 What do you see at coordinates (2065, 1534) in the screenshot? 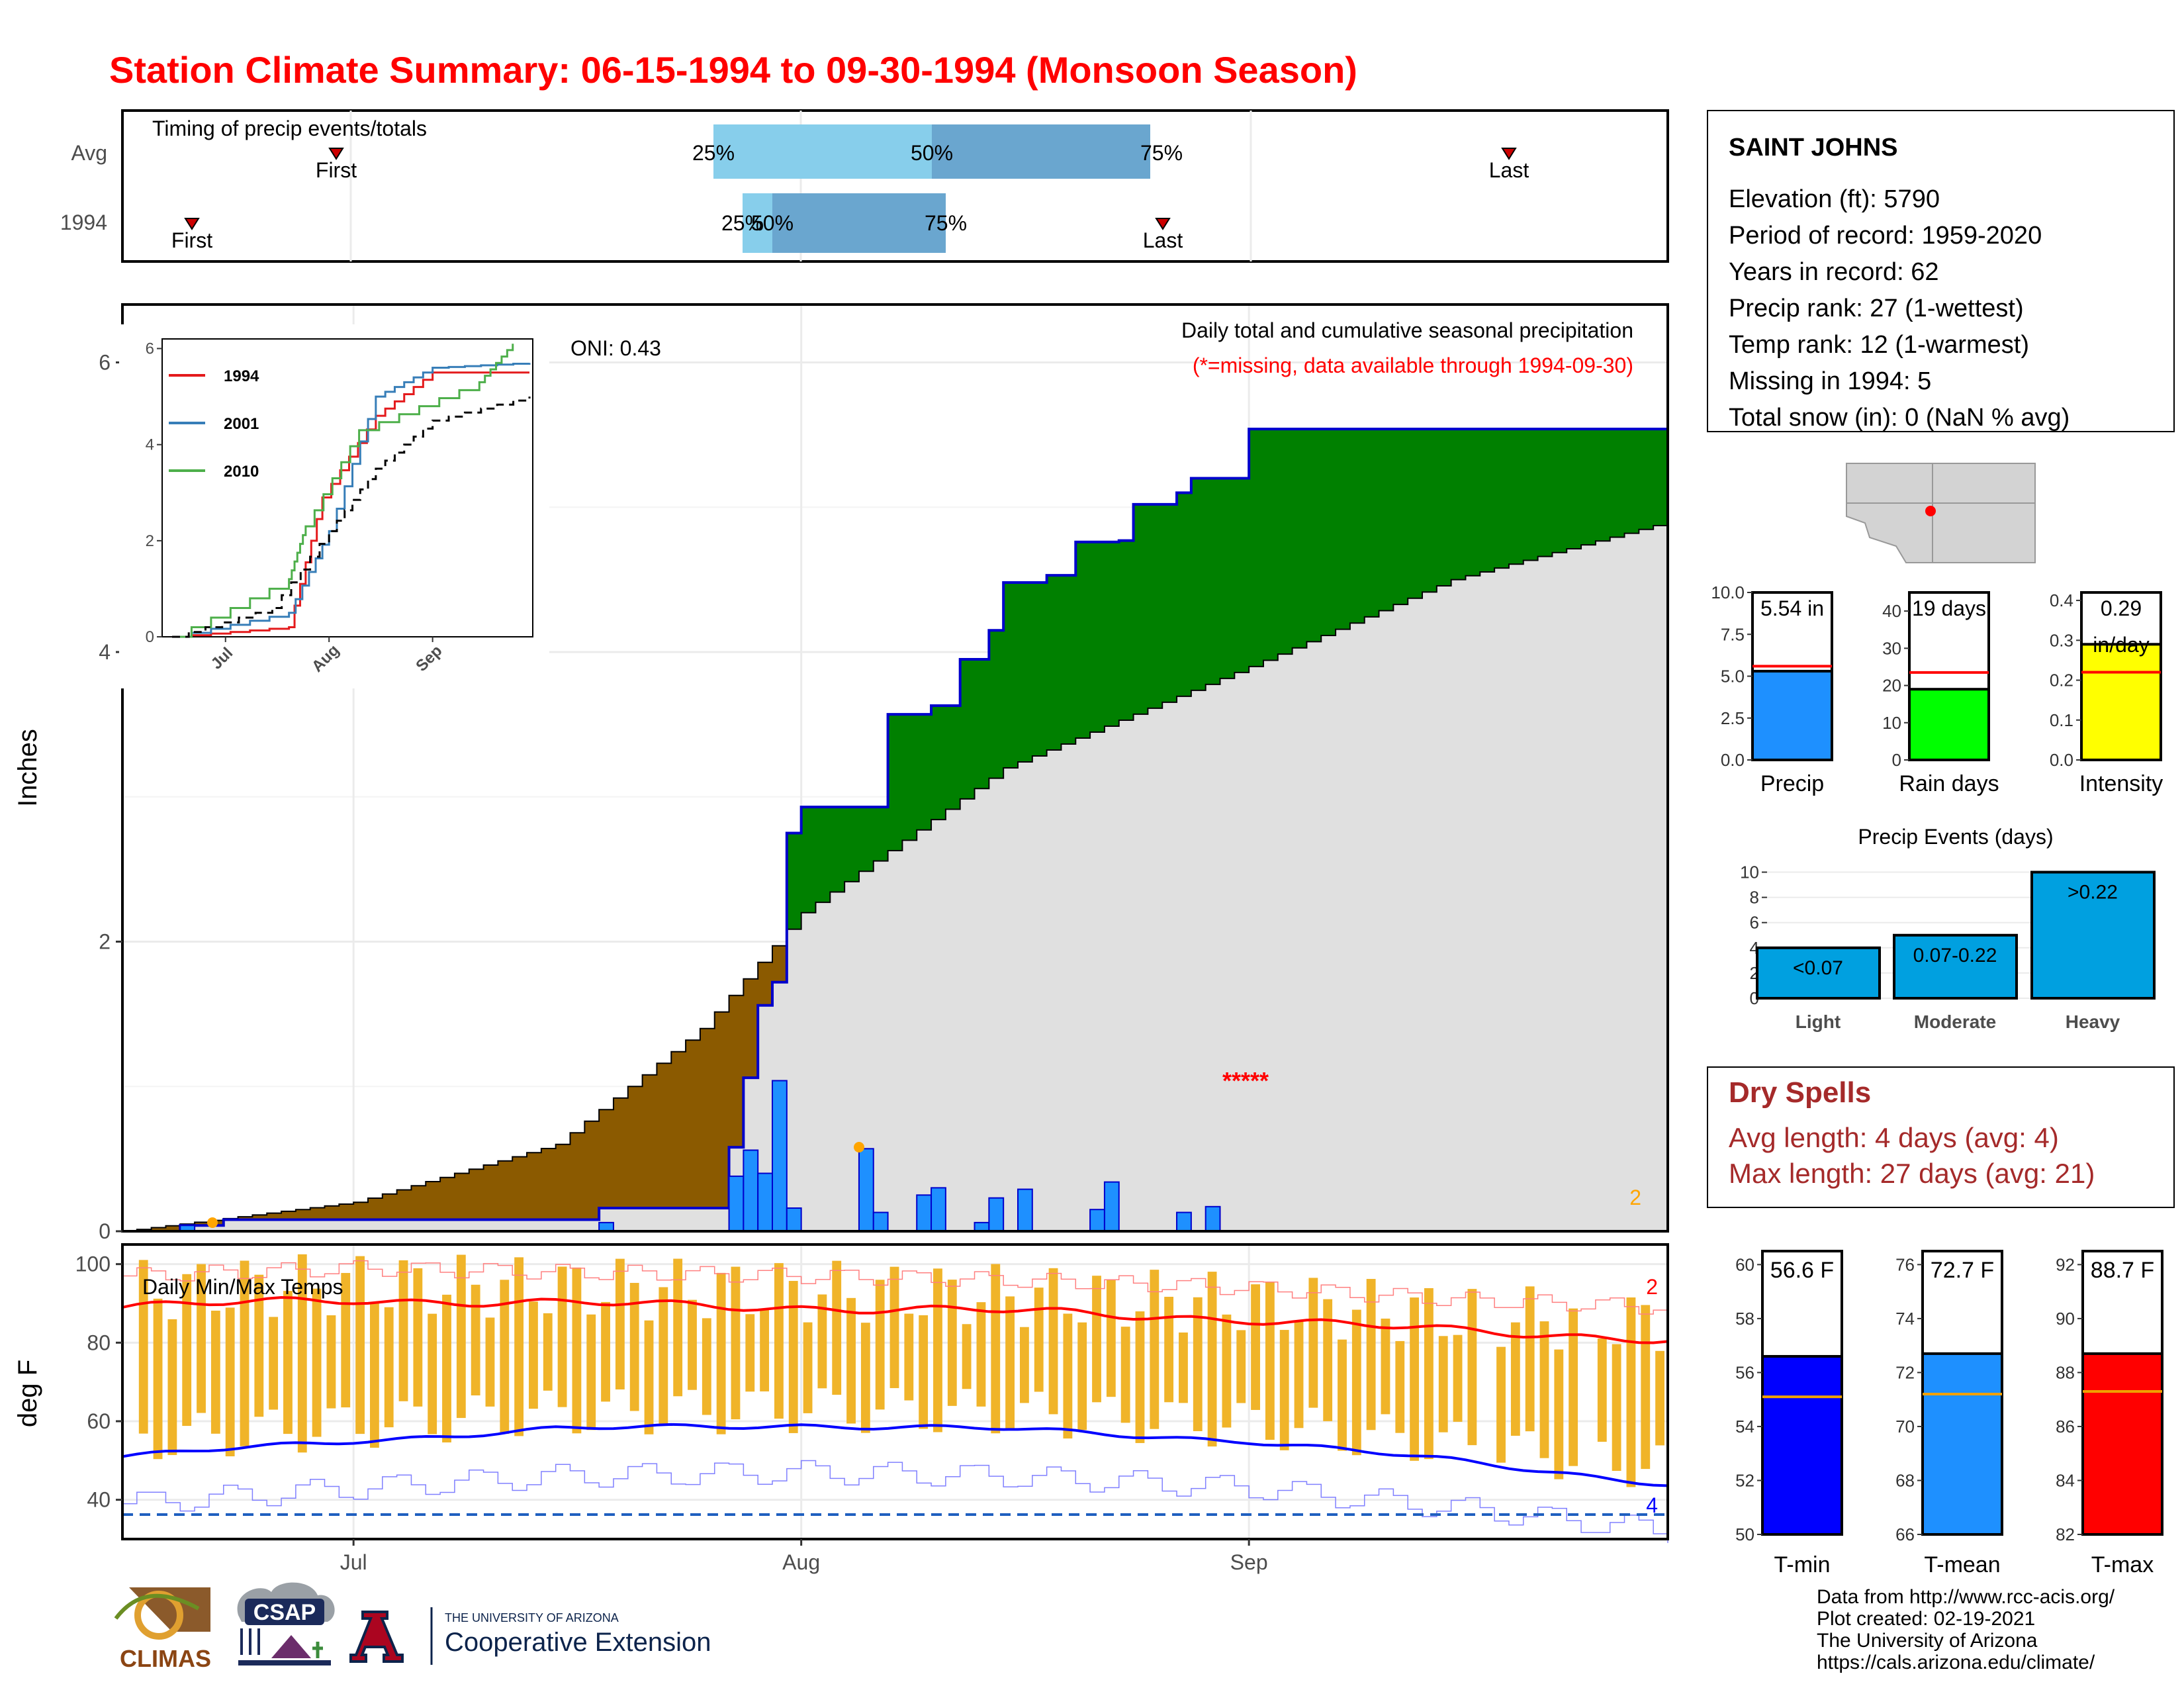
I see `temp-gauge-tick-label: 82` at bounding box center [2065, 1534].